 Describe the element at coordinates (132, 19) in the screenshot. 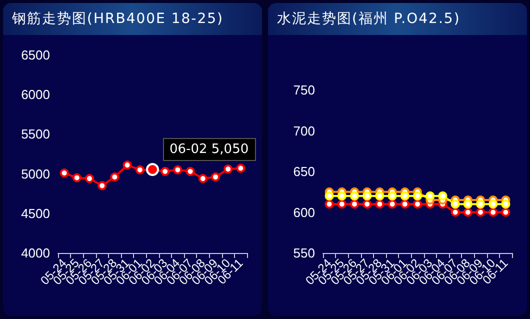

I see `chart-title: 钢筋走势图(HRB400E 18-25)` at that location.